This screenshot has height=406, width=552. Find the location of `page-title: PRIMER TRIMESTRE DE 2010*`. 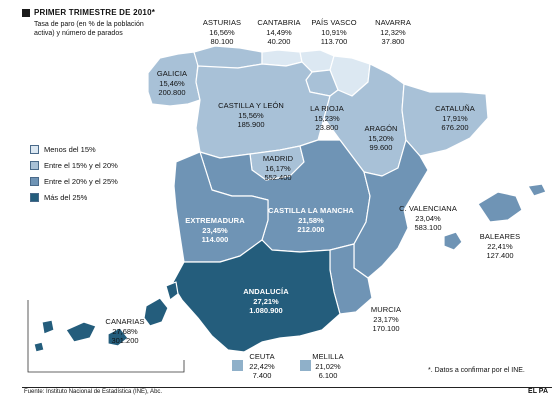

page-title: PRIMER TRIMESTRE DE 2010* is located at coordinates (95, 12).